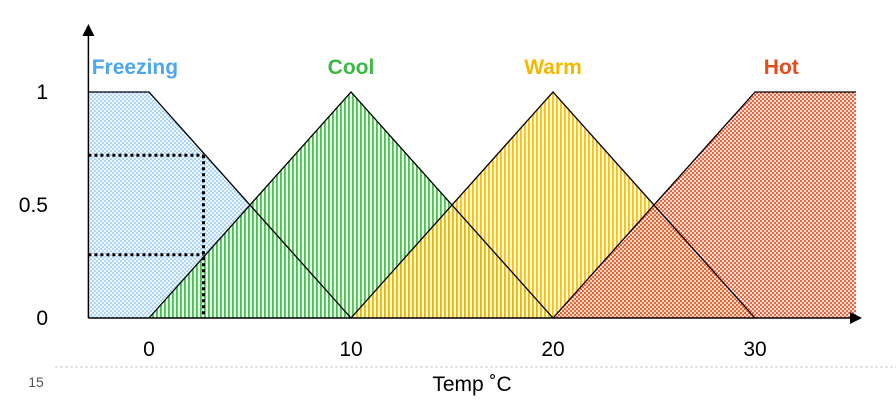 The image size is (896, 412). I want to click on series-label-freezing: Freezing, so click(135, 67).